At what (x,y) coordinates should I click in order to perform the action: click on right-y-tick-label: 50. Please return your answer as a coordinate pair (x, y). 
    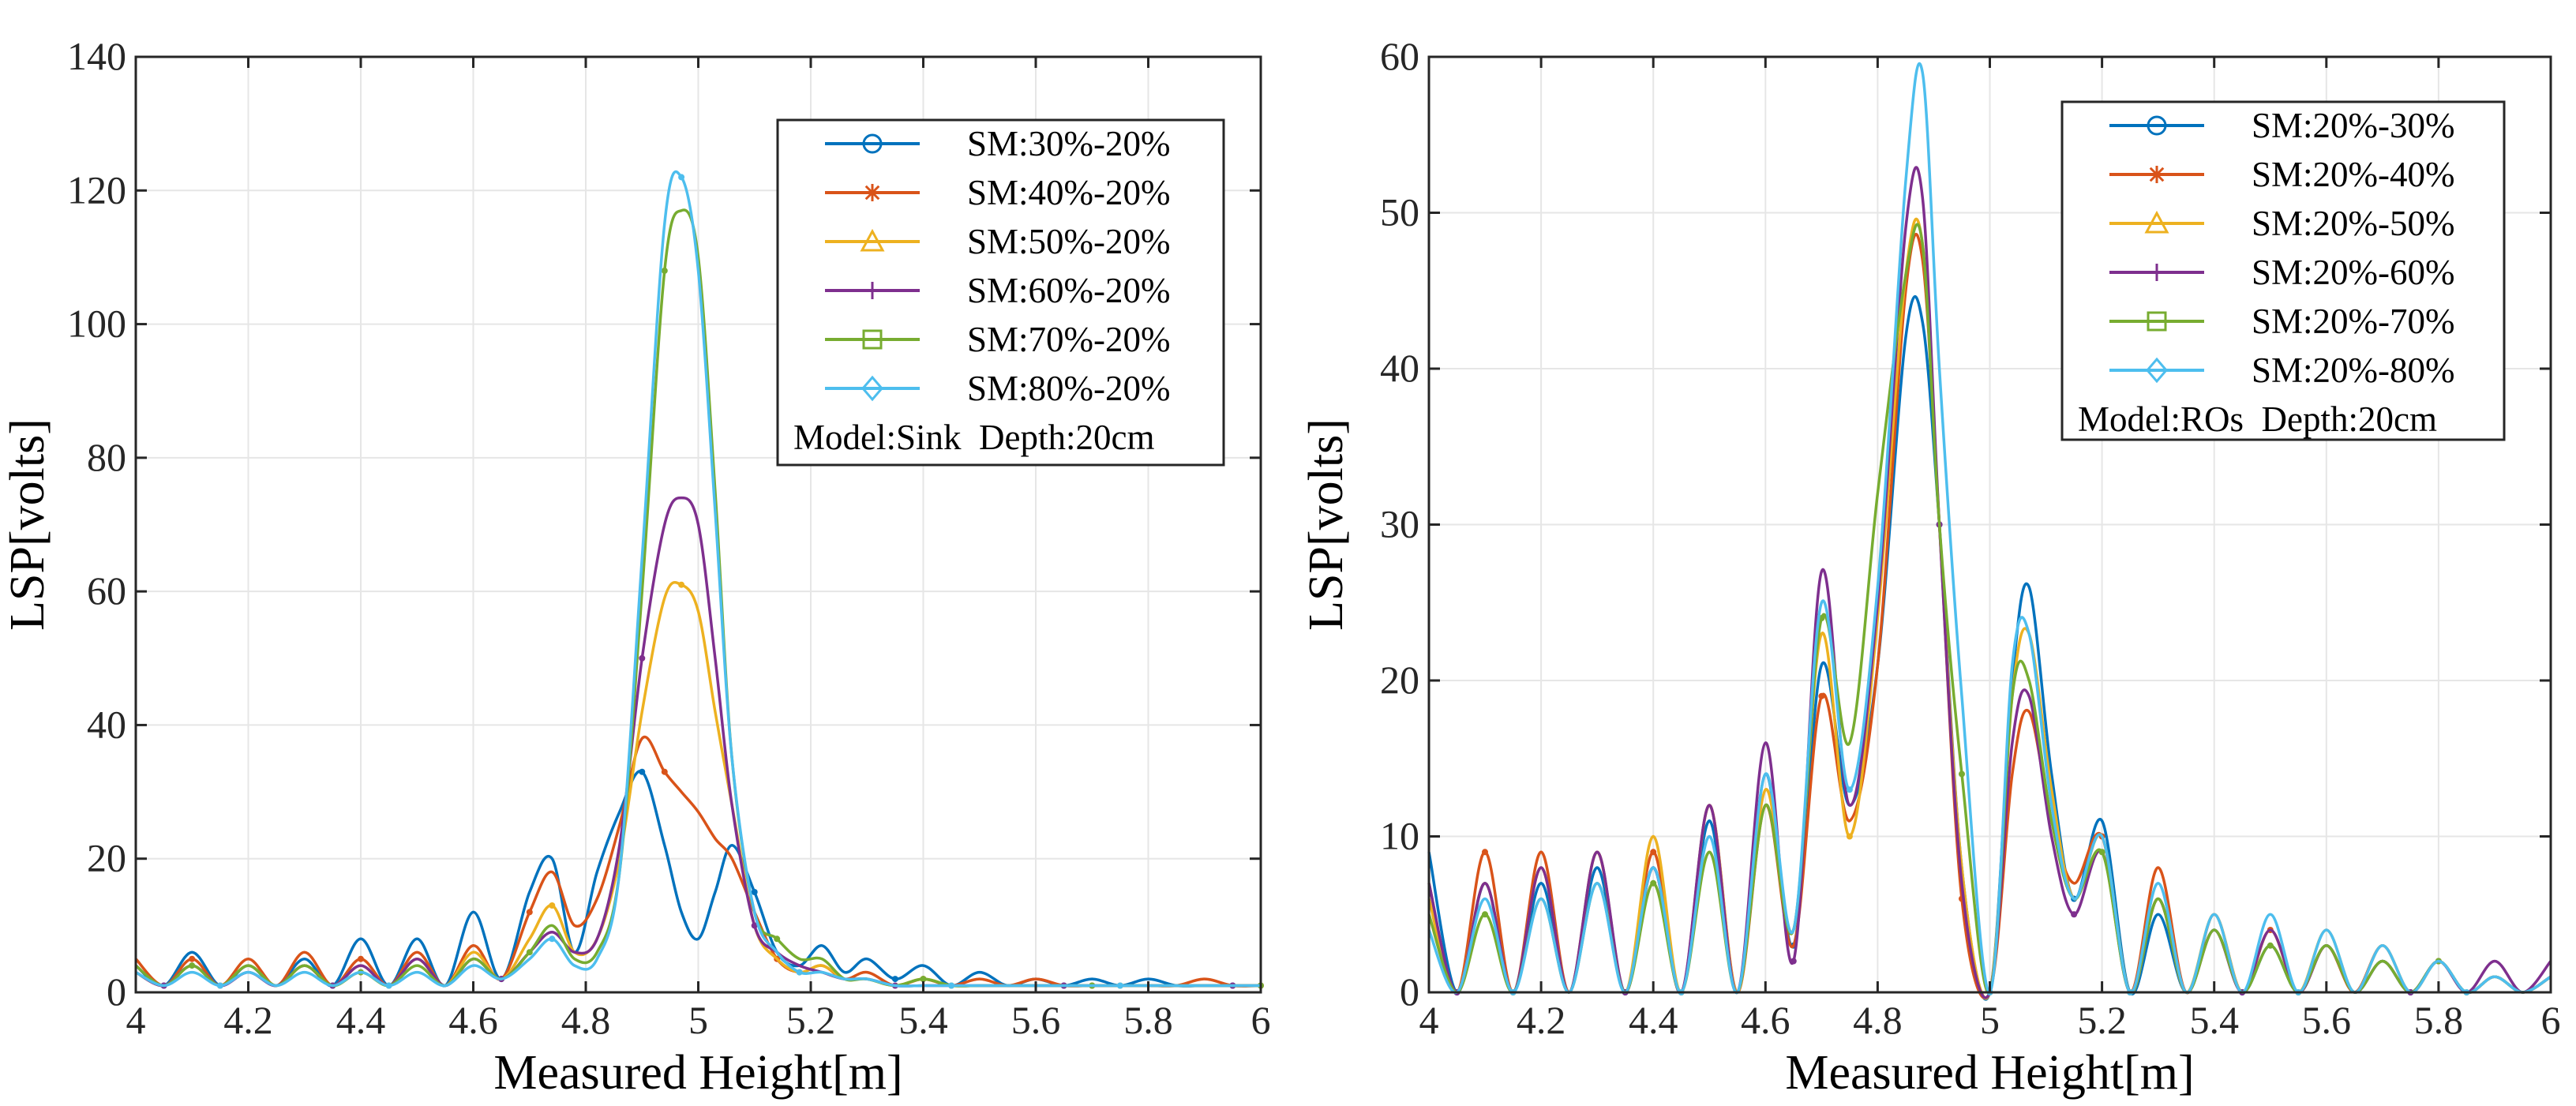
    Looking at the image, I should click on (1399, 212).